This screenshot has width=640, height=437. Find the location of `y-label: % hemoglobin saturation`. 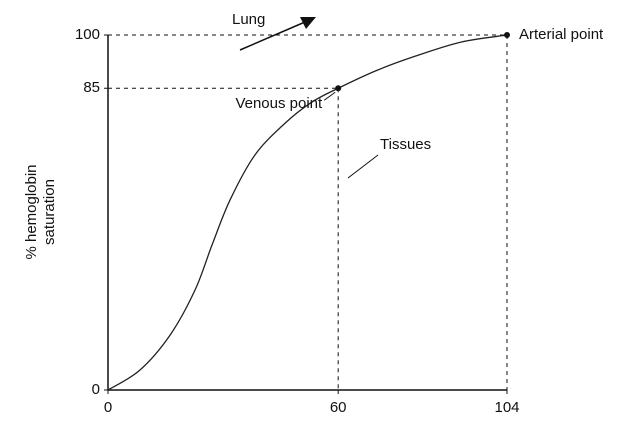

y-label: % hemoglobin saturation is located at coordinates (40, 211).